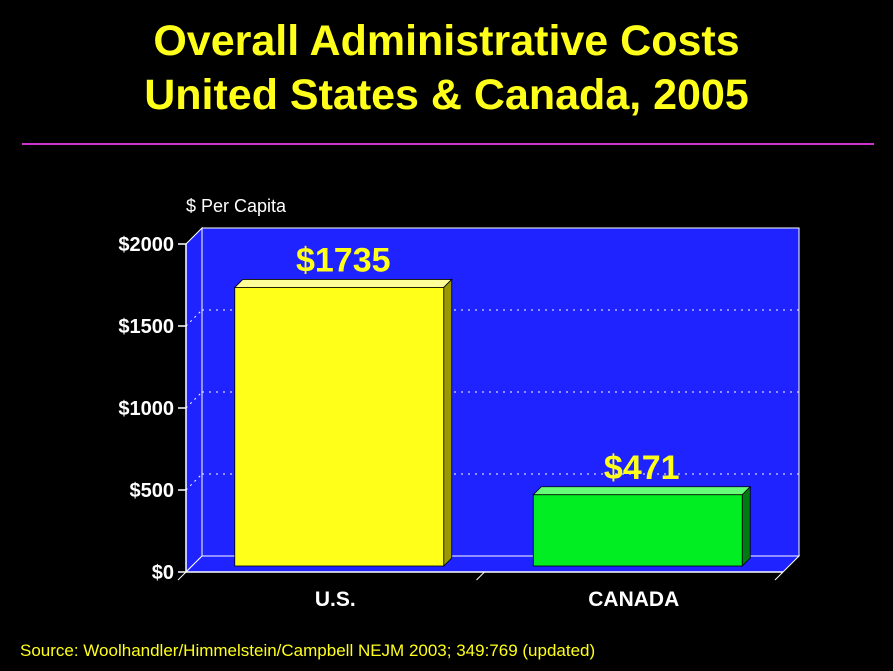 The width and height of the screenshot is (893, 671). What do you see at coordinates (163, 573) in the screenshot?
I see `y-tick-label: $0` at bounding box center [163, 573].